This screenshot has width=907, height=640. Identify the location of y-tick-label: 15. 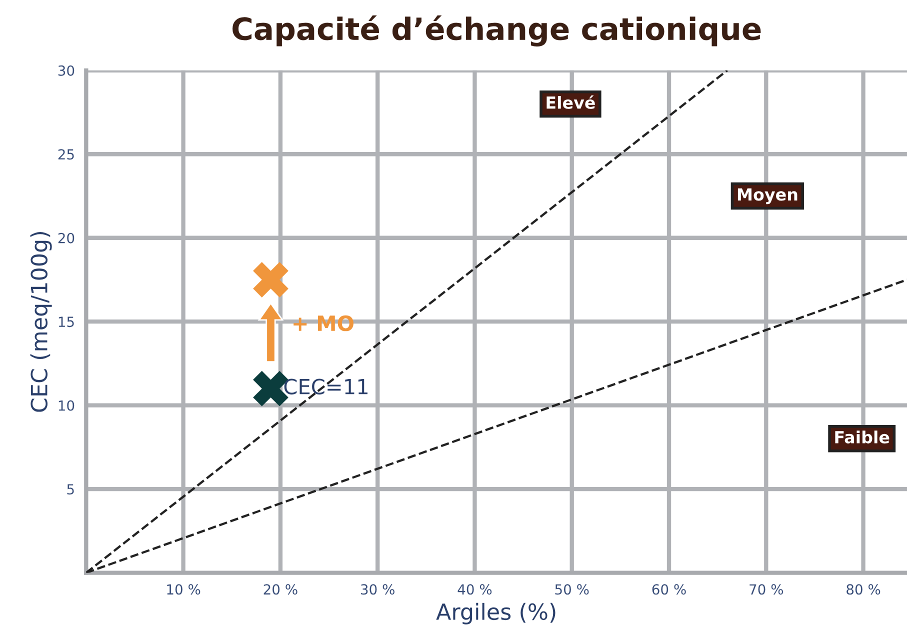
(66, 322).